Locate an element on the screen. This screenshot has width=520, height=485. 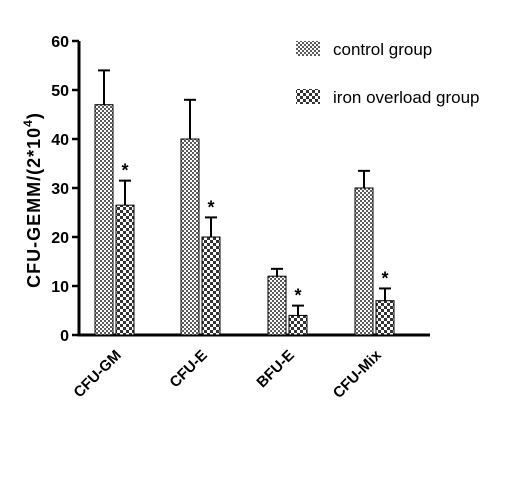
legend-label-control: control group is located at coordinates (382, 49).